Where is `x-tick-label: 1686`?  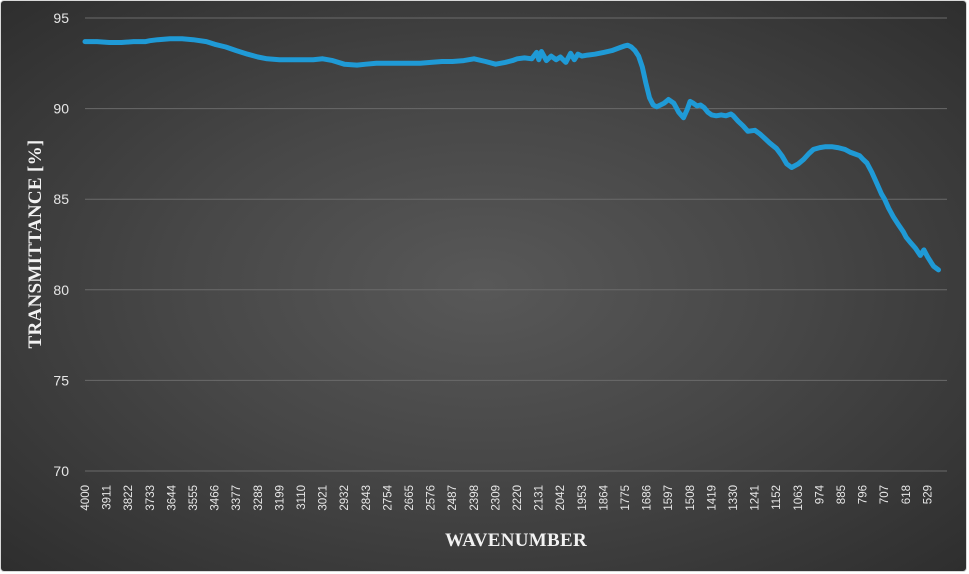
x-tick-label: 1686 is located at coordinates (648, 498).